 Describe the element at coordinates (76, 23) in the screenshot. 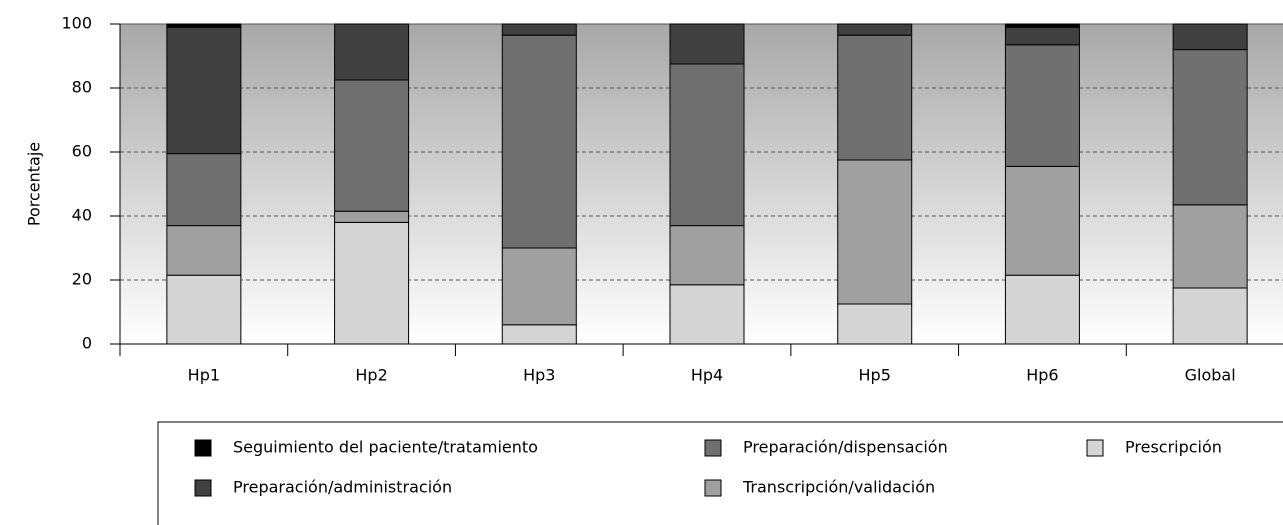

I see `y-tick-label: 100` at that location.